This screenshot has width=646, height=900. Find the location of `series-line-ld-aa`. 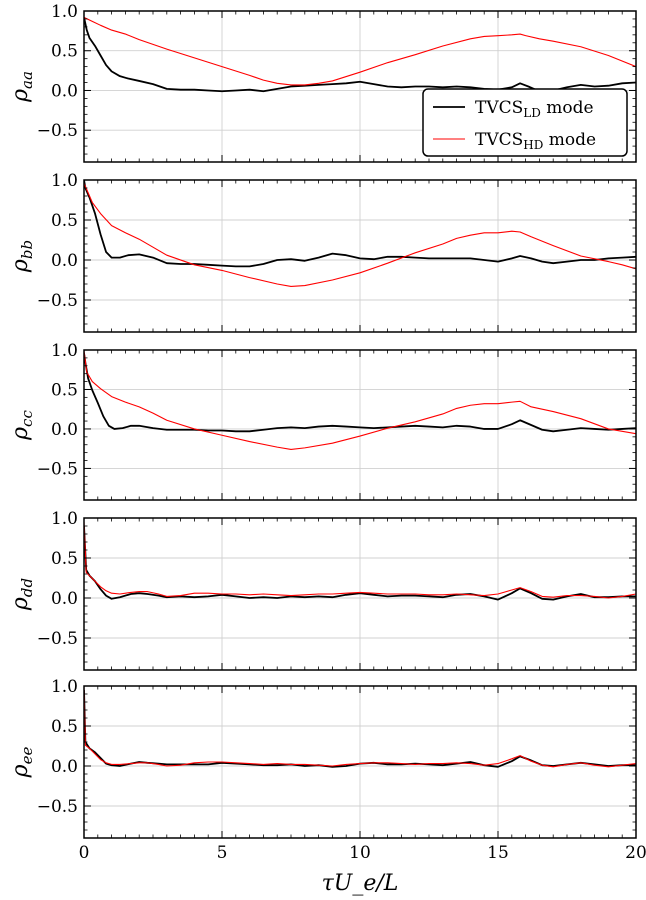

series-line-ld-aa is located at coordinates (360, 55).